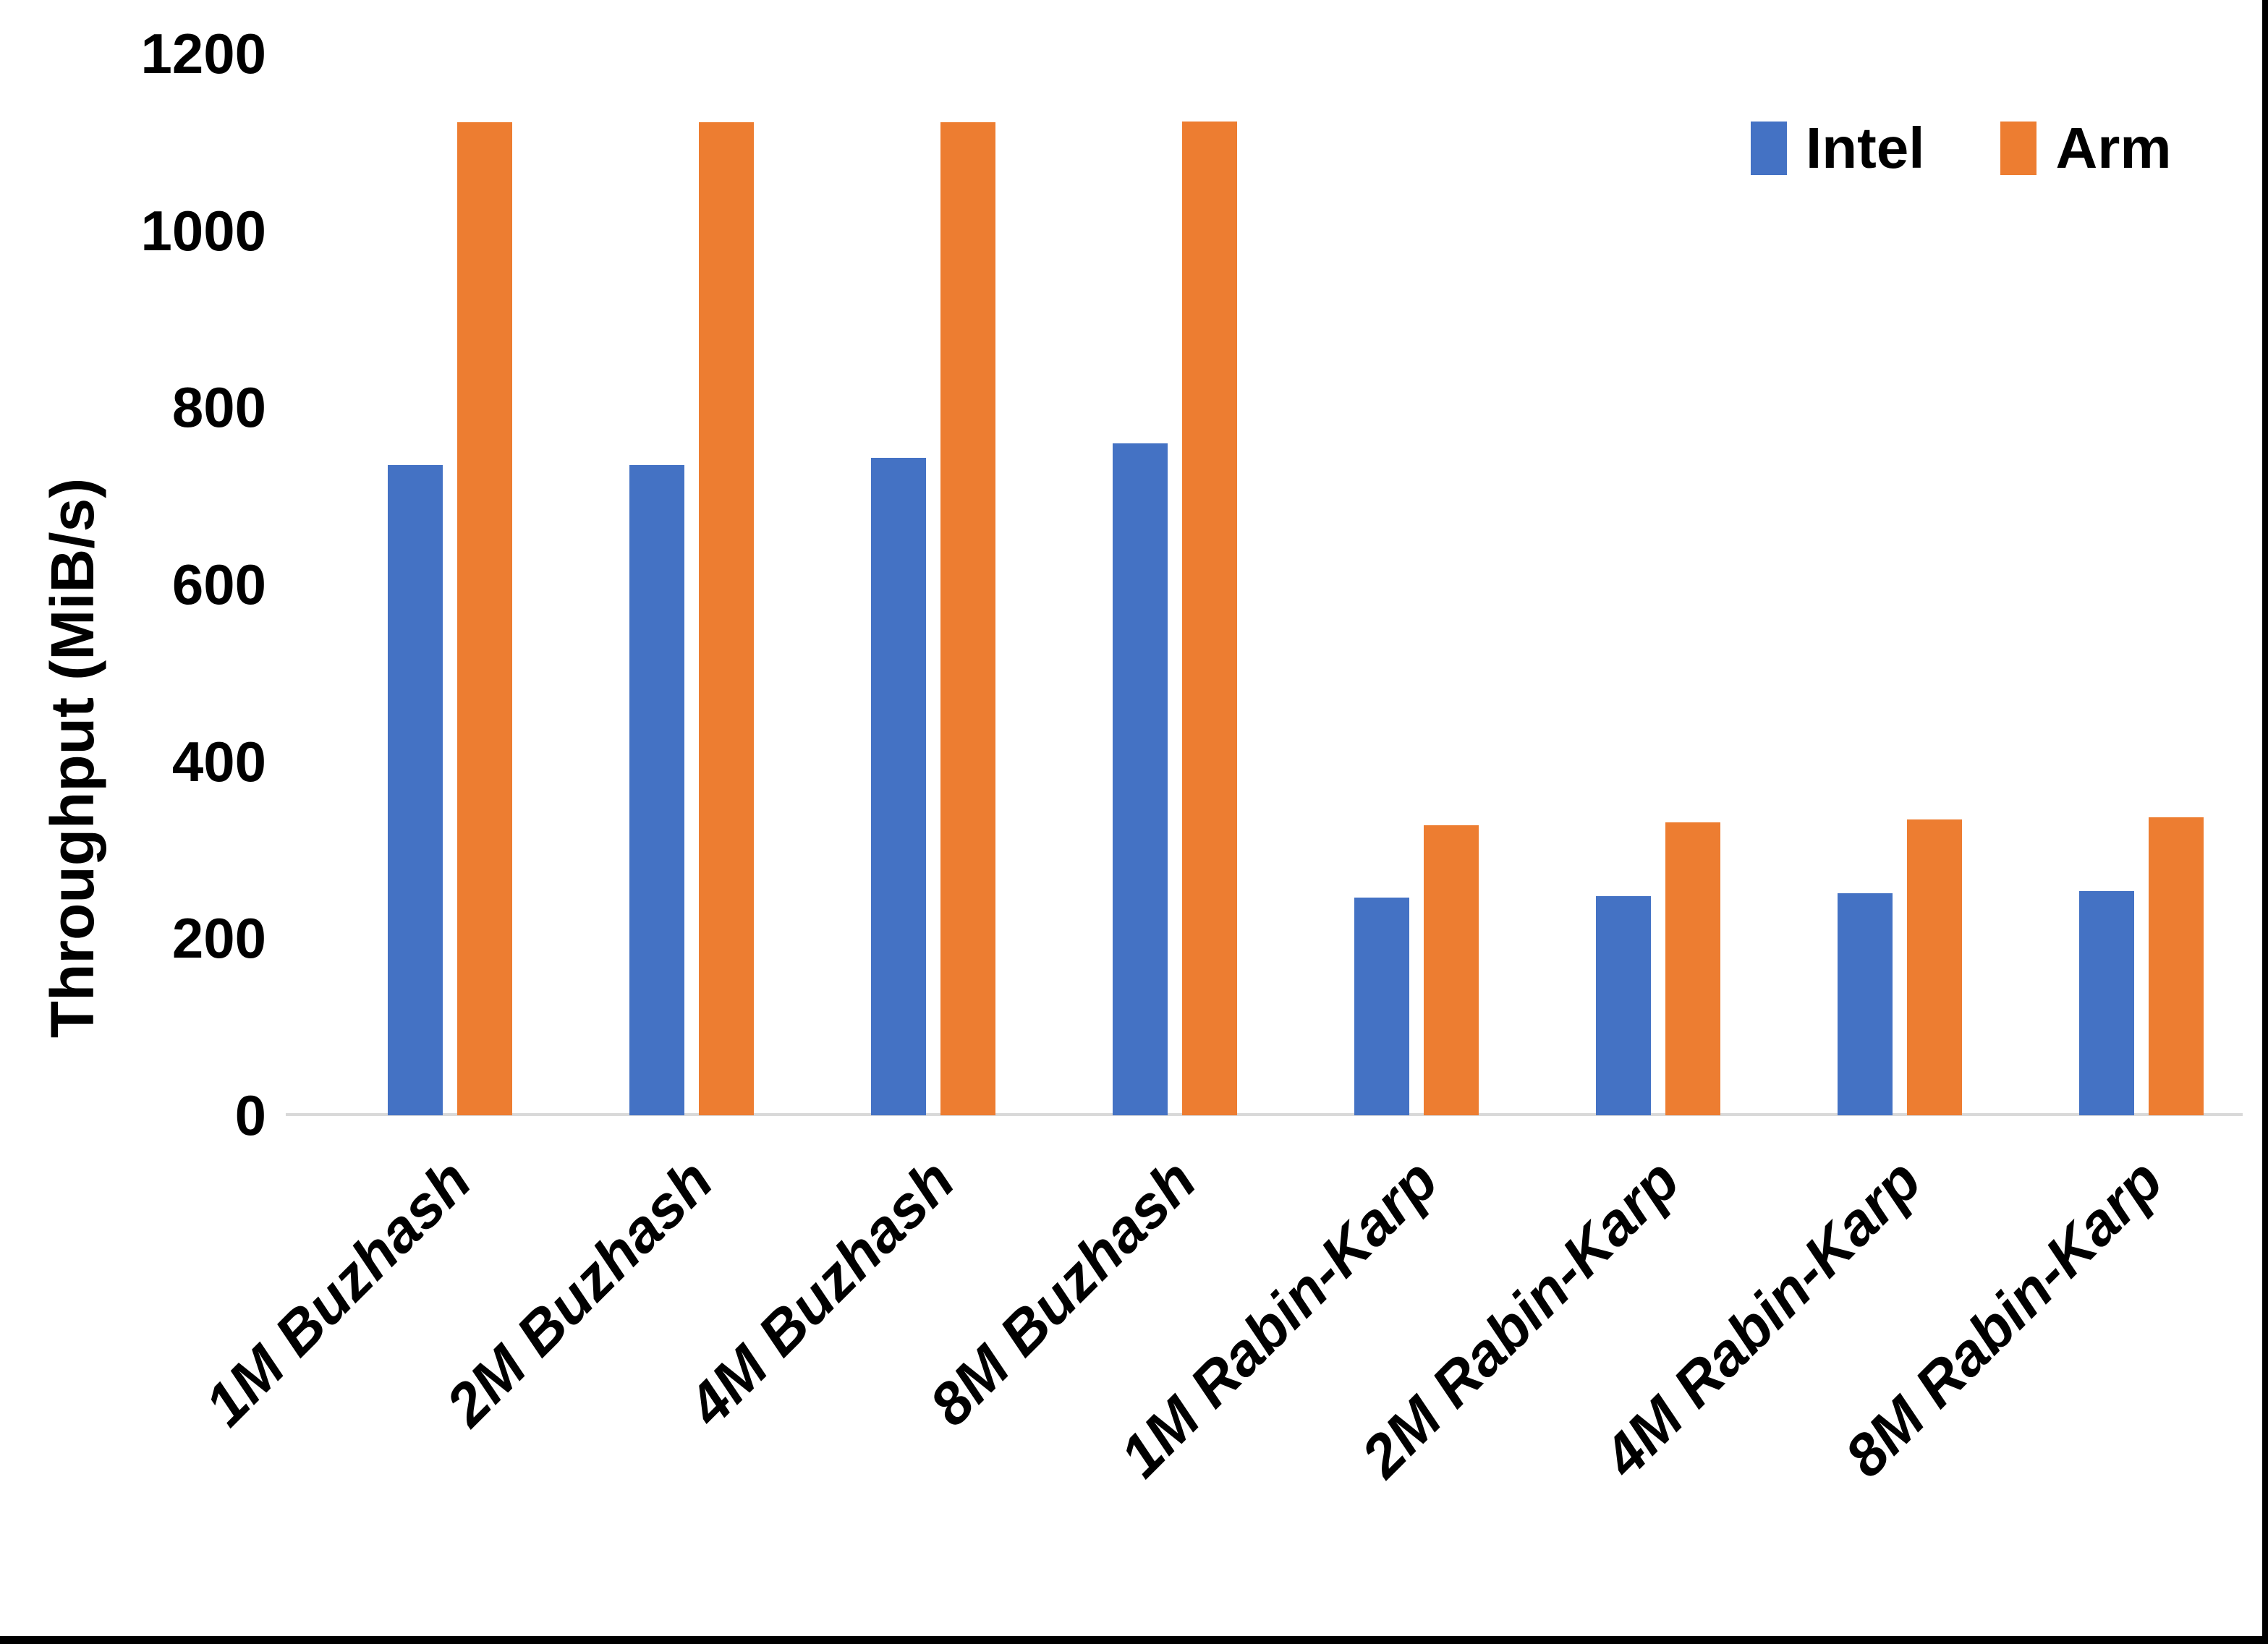 This screenshot has width=2268, height=1644. I want to click on y-tick-label: 1000, so click(203, 230).